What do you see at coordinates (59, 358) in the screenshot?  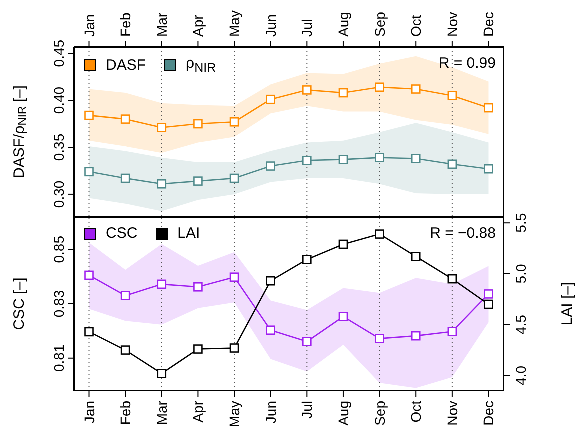 I see `y-tick-label: 0.81` at bounding box center [59, 358].